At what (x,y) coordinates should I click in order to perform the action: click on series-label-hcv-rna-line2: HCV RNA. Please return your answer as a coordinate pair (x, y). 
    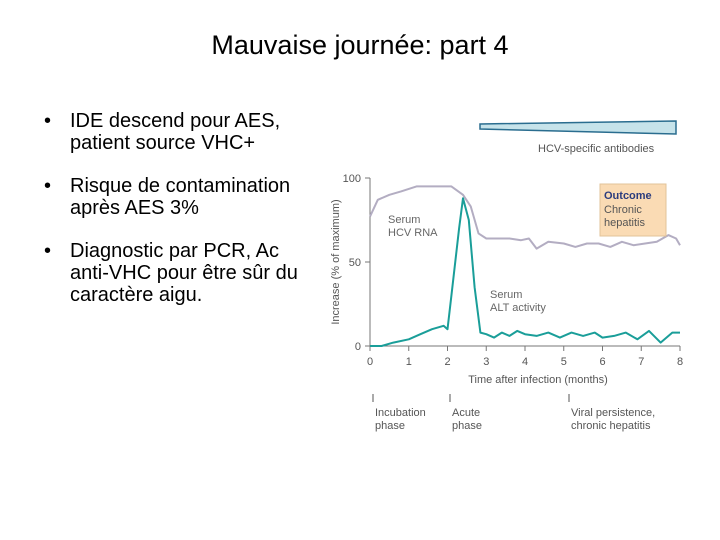
    Looking at the image, I should click on (413, 233).